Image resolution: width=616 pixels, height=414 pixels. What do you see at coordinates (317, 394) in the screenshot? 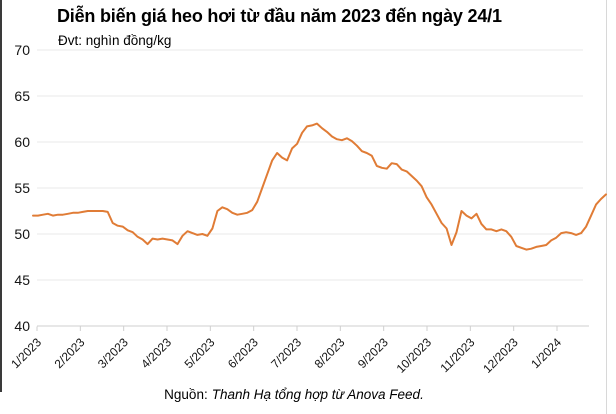
I see `source-text: Thanh Hạ tổng hợp từ Anova Feed.` at bounding box center [317, 394].